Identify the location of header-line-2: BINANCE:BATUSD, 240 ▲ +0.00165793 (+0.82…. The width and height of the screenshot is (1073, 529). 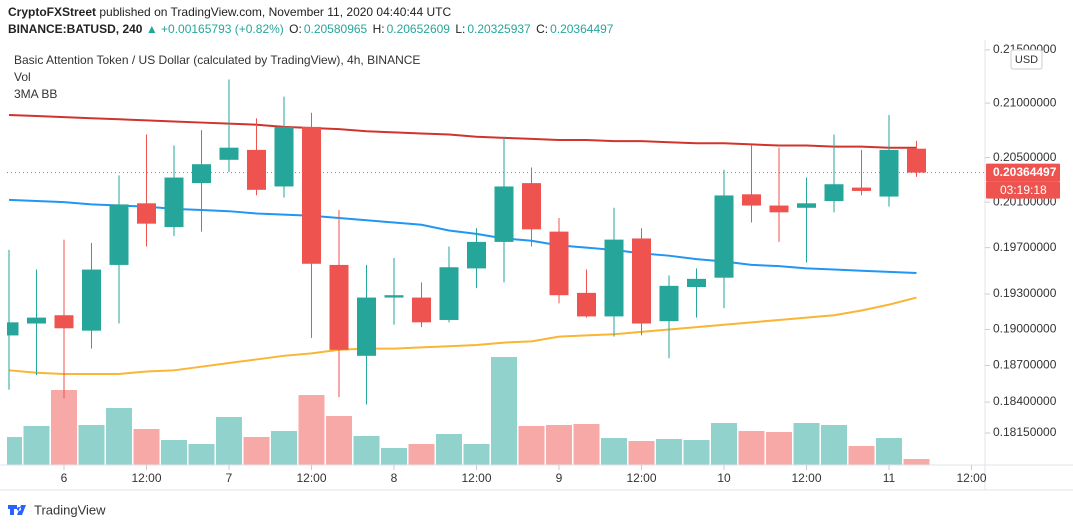
(311, 29).